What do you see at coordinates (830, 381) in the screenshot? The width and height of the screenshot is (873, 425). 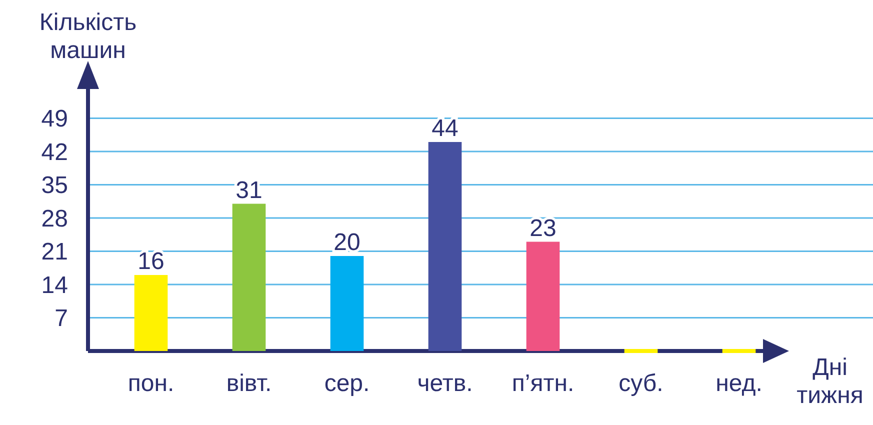 I see `x-axis-title: Дні тижня` at bounding box center [830, 381].